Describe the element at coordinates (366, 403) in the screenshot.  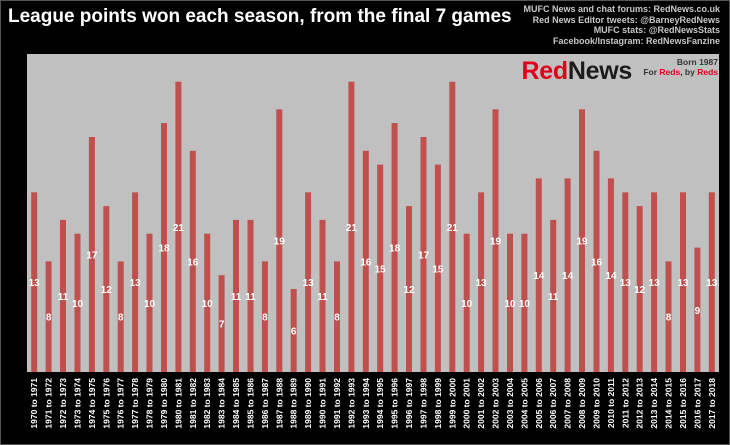
I see `x-tick-label: 1993 to 1994` at that location.